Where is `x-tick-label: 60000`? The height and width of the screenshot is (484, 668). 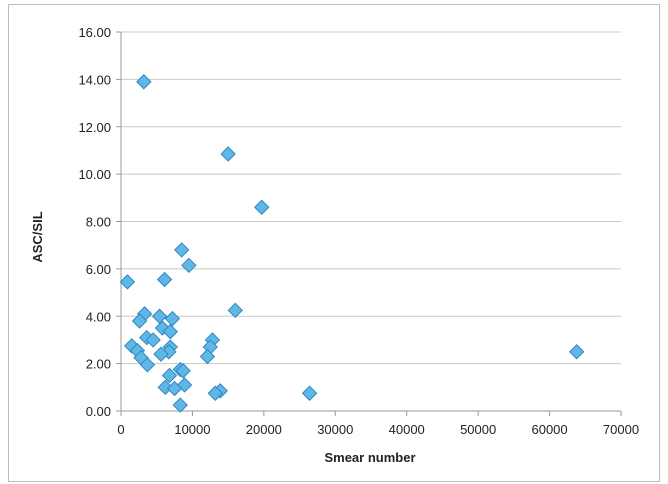
x-tick-label: 60000 is located at coordinates (549, 429).